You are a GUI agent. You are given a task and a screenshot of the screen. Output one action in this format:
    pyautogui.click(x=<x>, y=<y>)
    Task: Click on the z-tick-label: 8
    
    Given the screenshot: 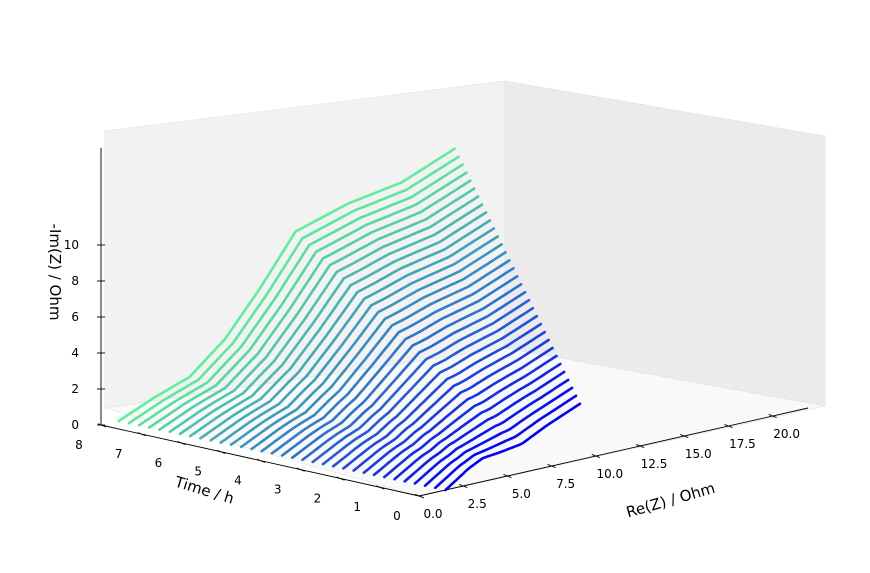 What is the action you would take?
    pyautogui.click(x=75, y=281)
    